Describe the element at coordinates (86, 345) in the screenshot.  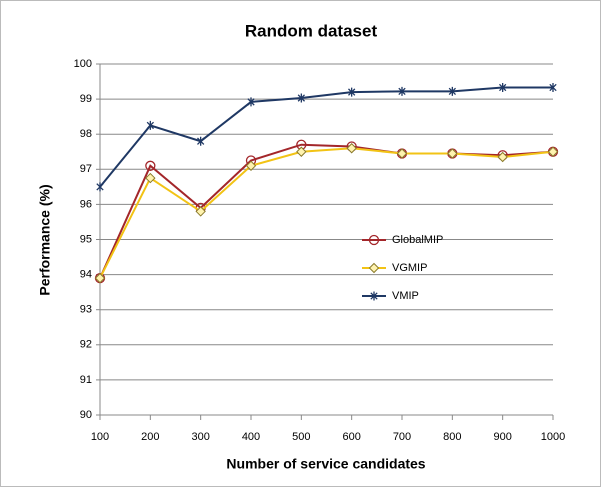
I see `y-tick-label: 92` at that location.